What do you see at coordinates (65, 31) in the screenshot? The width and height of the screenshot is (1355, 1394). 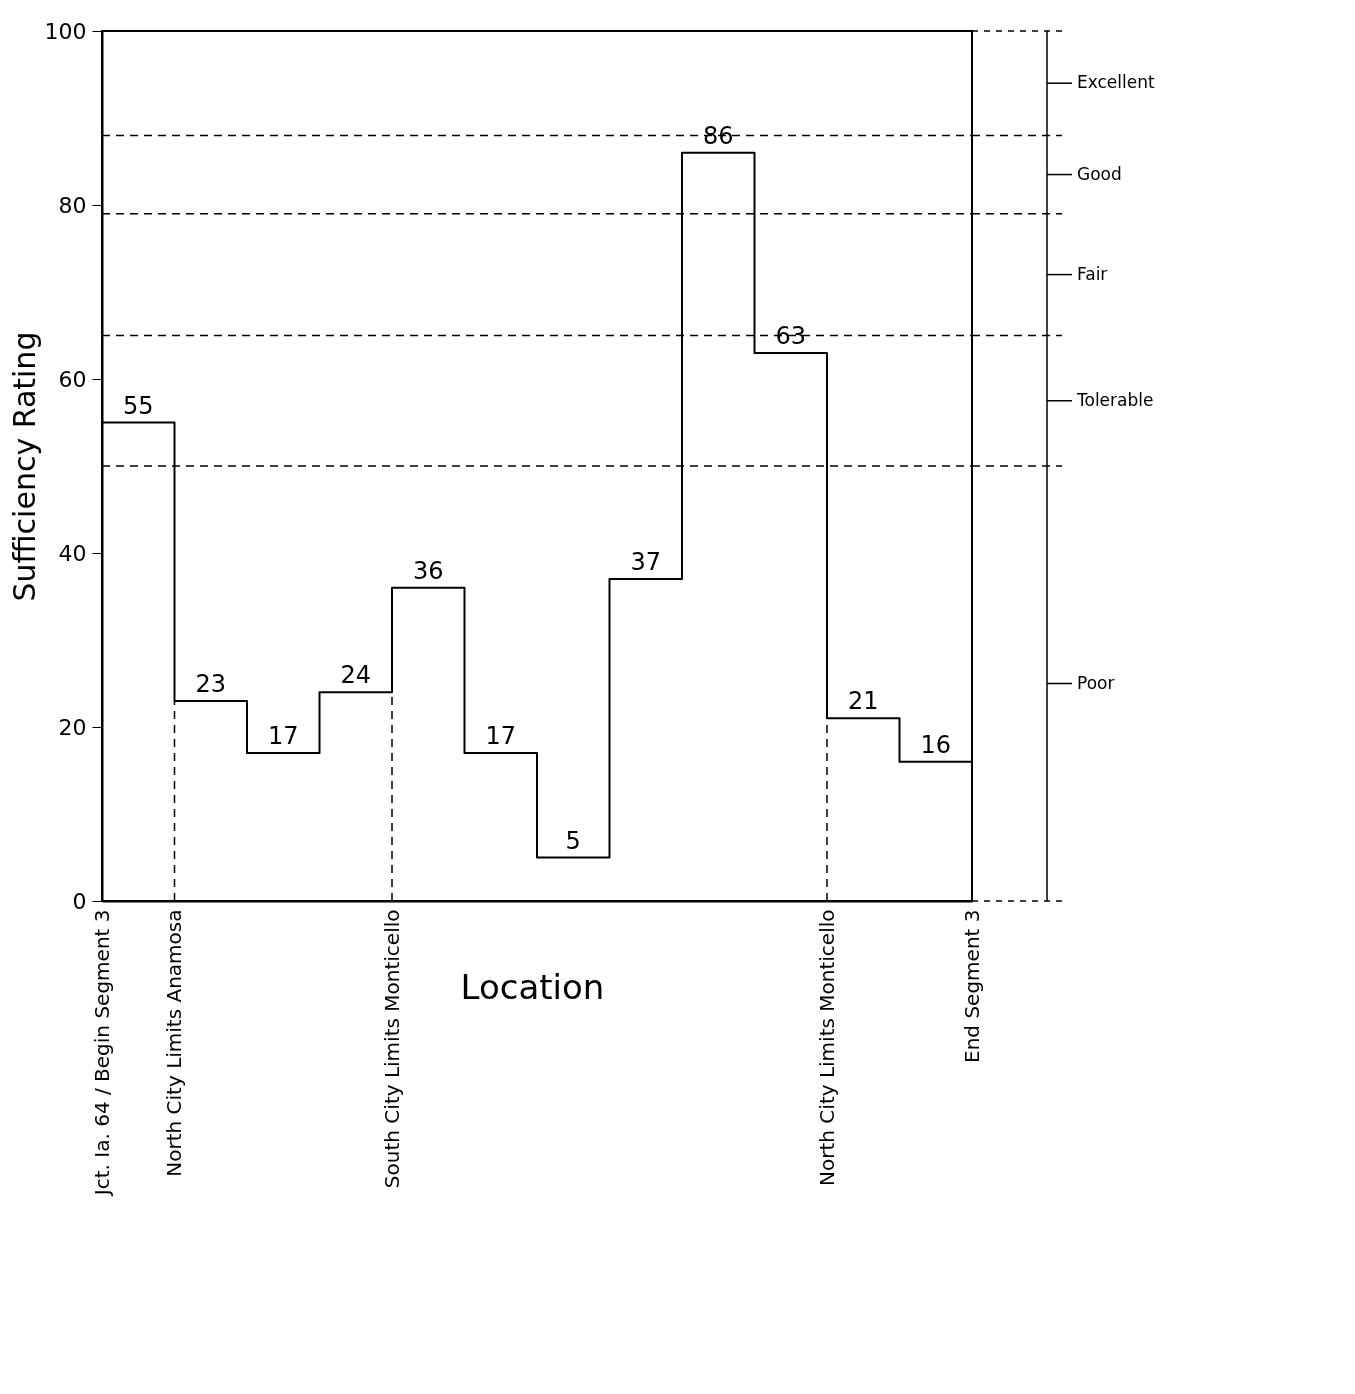 I see `y-tick-label: 100` at bounding box center [65, 31].